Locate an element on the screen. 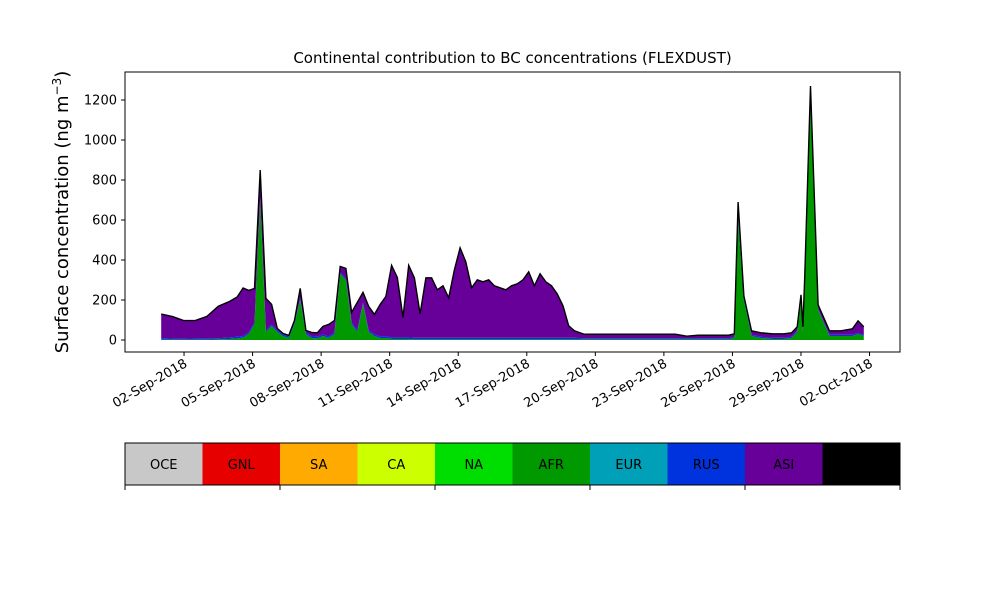 Image resolution: width=1000 pixels, height=600 pixels. legend-swatch-ca is located at coordinates (396, 464).